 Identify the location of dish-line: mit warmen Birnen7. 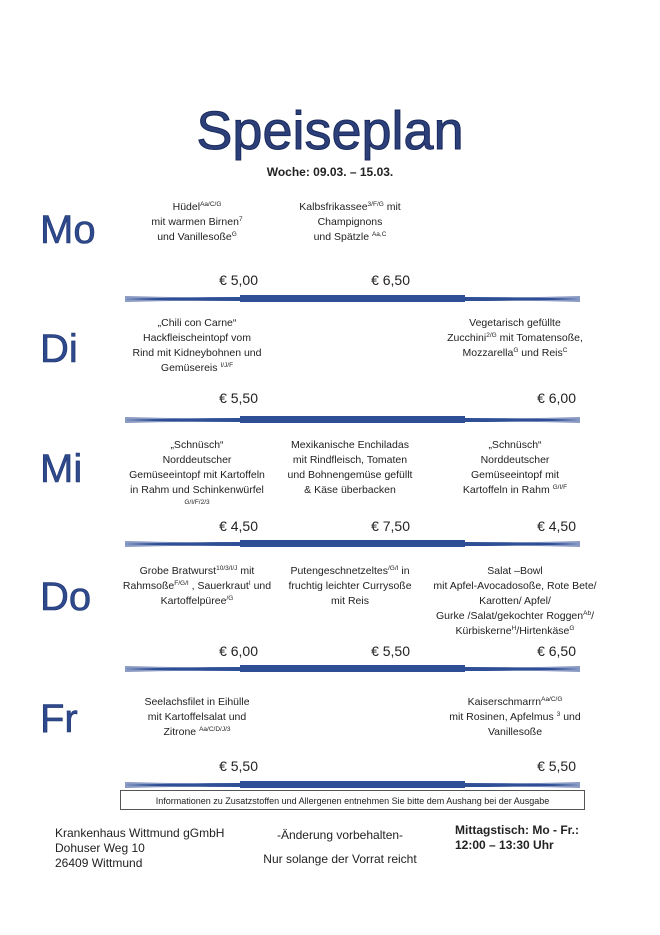
(197, 222).